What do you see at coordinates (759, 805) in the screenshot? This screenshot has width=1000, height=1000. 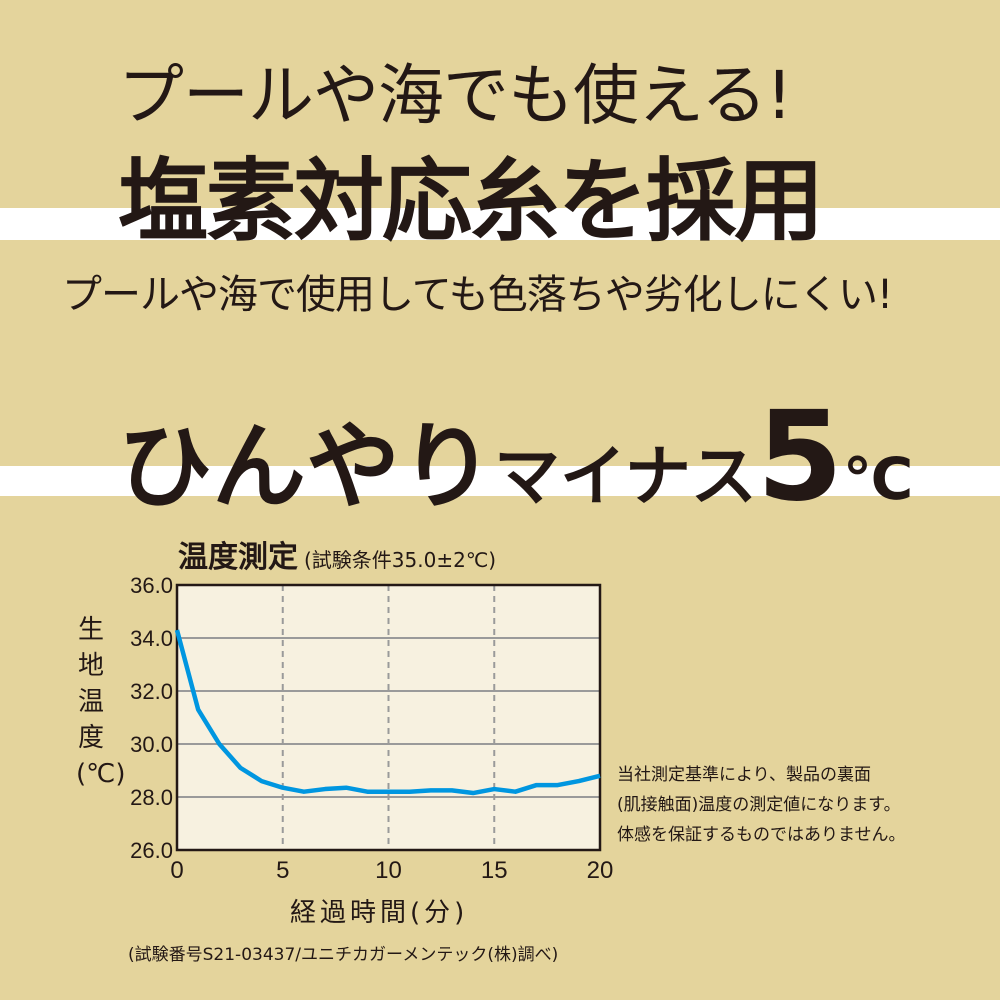 I see `note-line: (肌接触面)温度の測定値になります。` at bounding box center [759, 805].